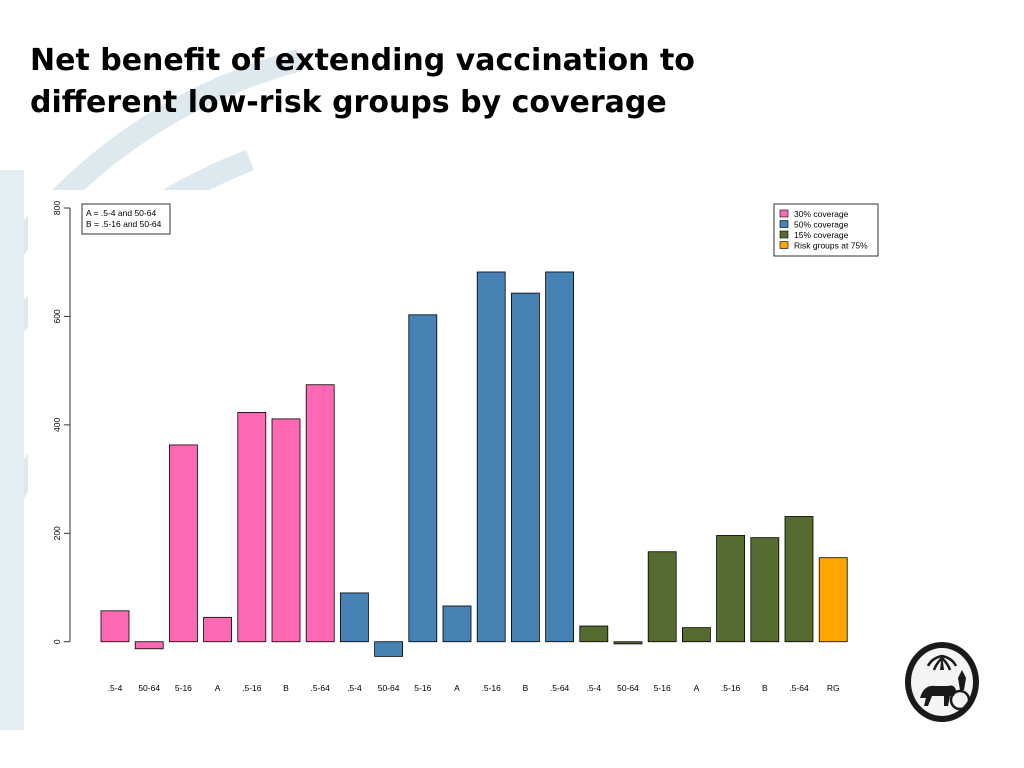 This screenshot has width=1024, height=768. I want to click on note-b: B = .5-16 and 50-64, so click(124, 224).